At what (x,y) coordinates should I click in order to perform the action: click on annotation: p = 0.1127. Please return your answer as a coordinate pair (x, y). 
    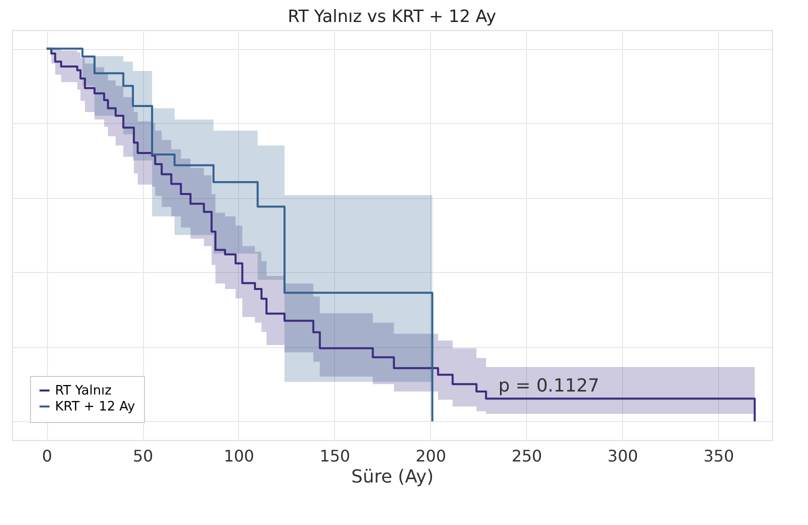
    Looking at the image, I should click on (549, 386).